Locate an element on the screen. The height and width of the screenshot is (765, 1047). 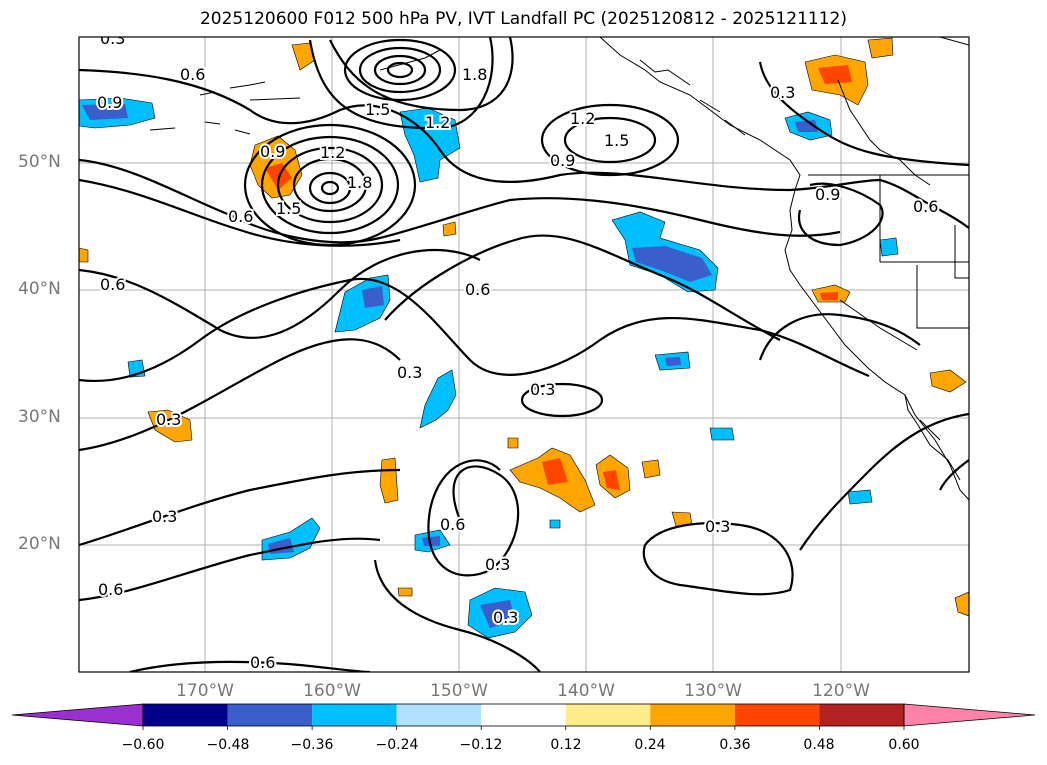
lat-label: 20°N is located at coordinates (39, 544).